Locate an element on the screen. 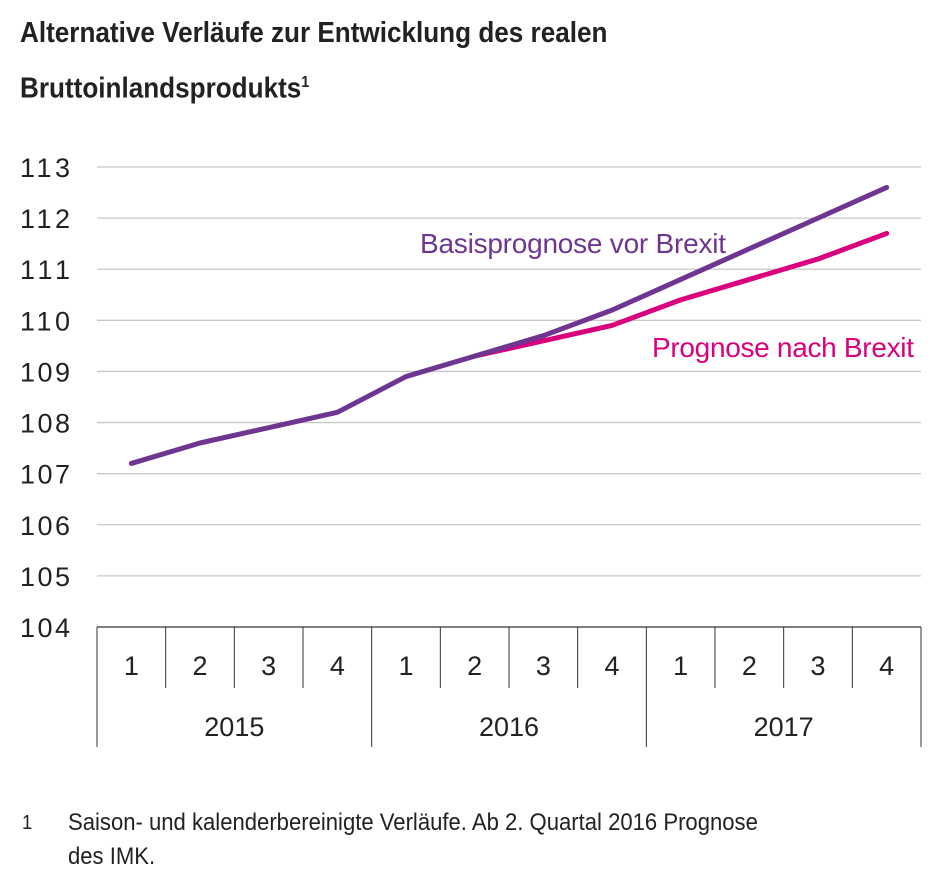  y-tick-label: 113 is located at coordinates (45, 168).